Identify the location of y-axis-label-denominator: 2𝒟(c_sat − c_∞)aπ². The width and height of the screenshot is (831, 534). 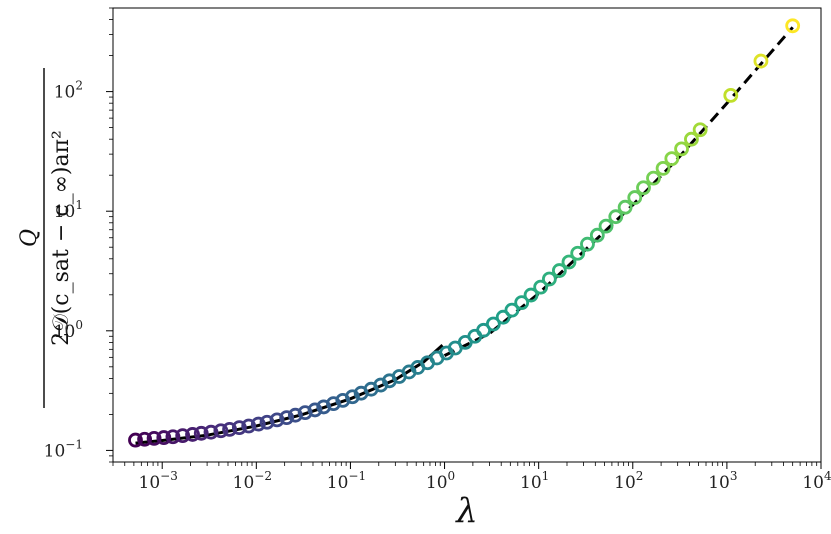
(61, 238).